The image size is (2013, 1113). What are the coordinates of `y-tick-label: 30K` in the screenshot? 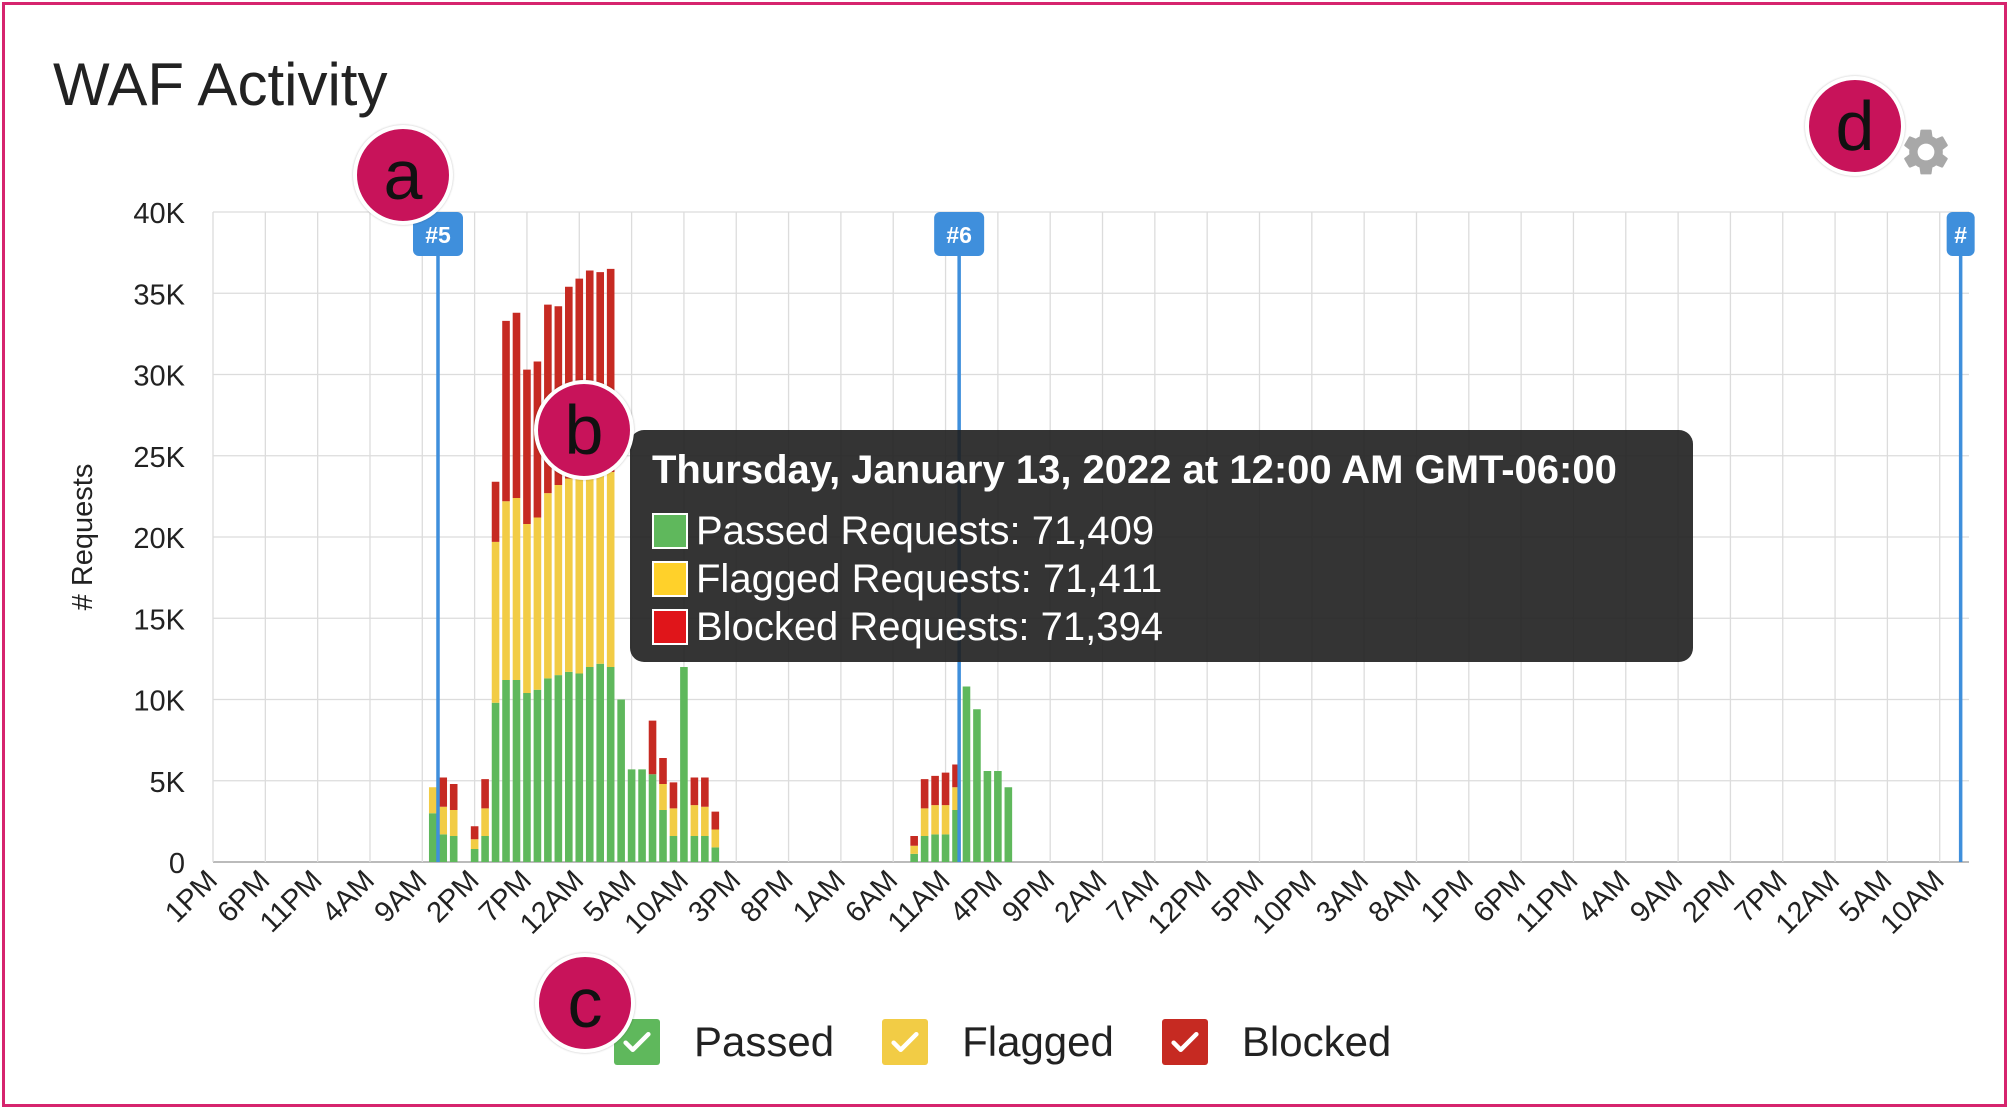 It's located at (159, 377).